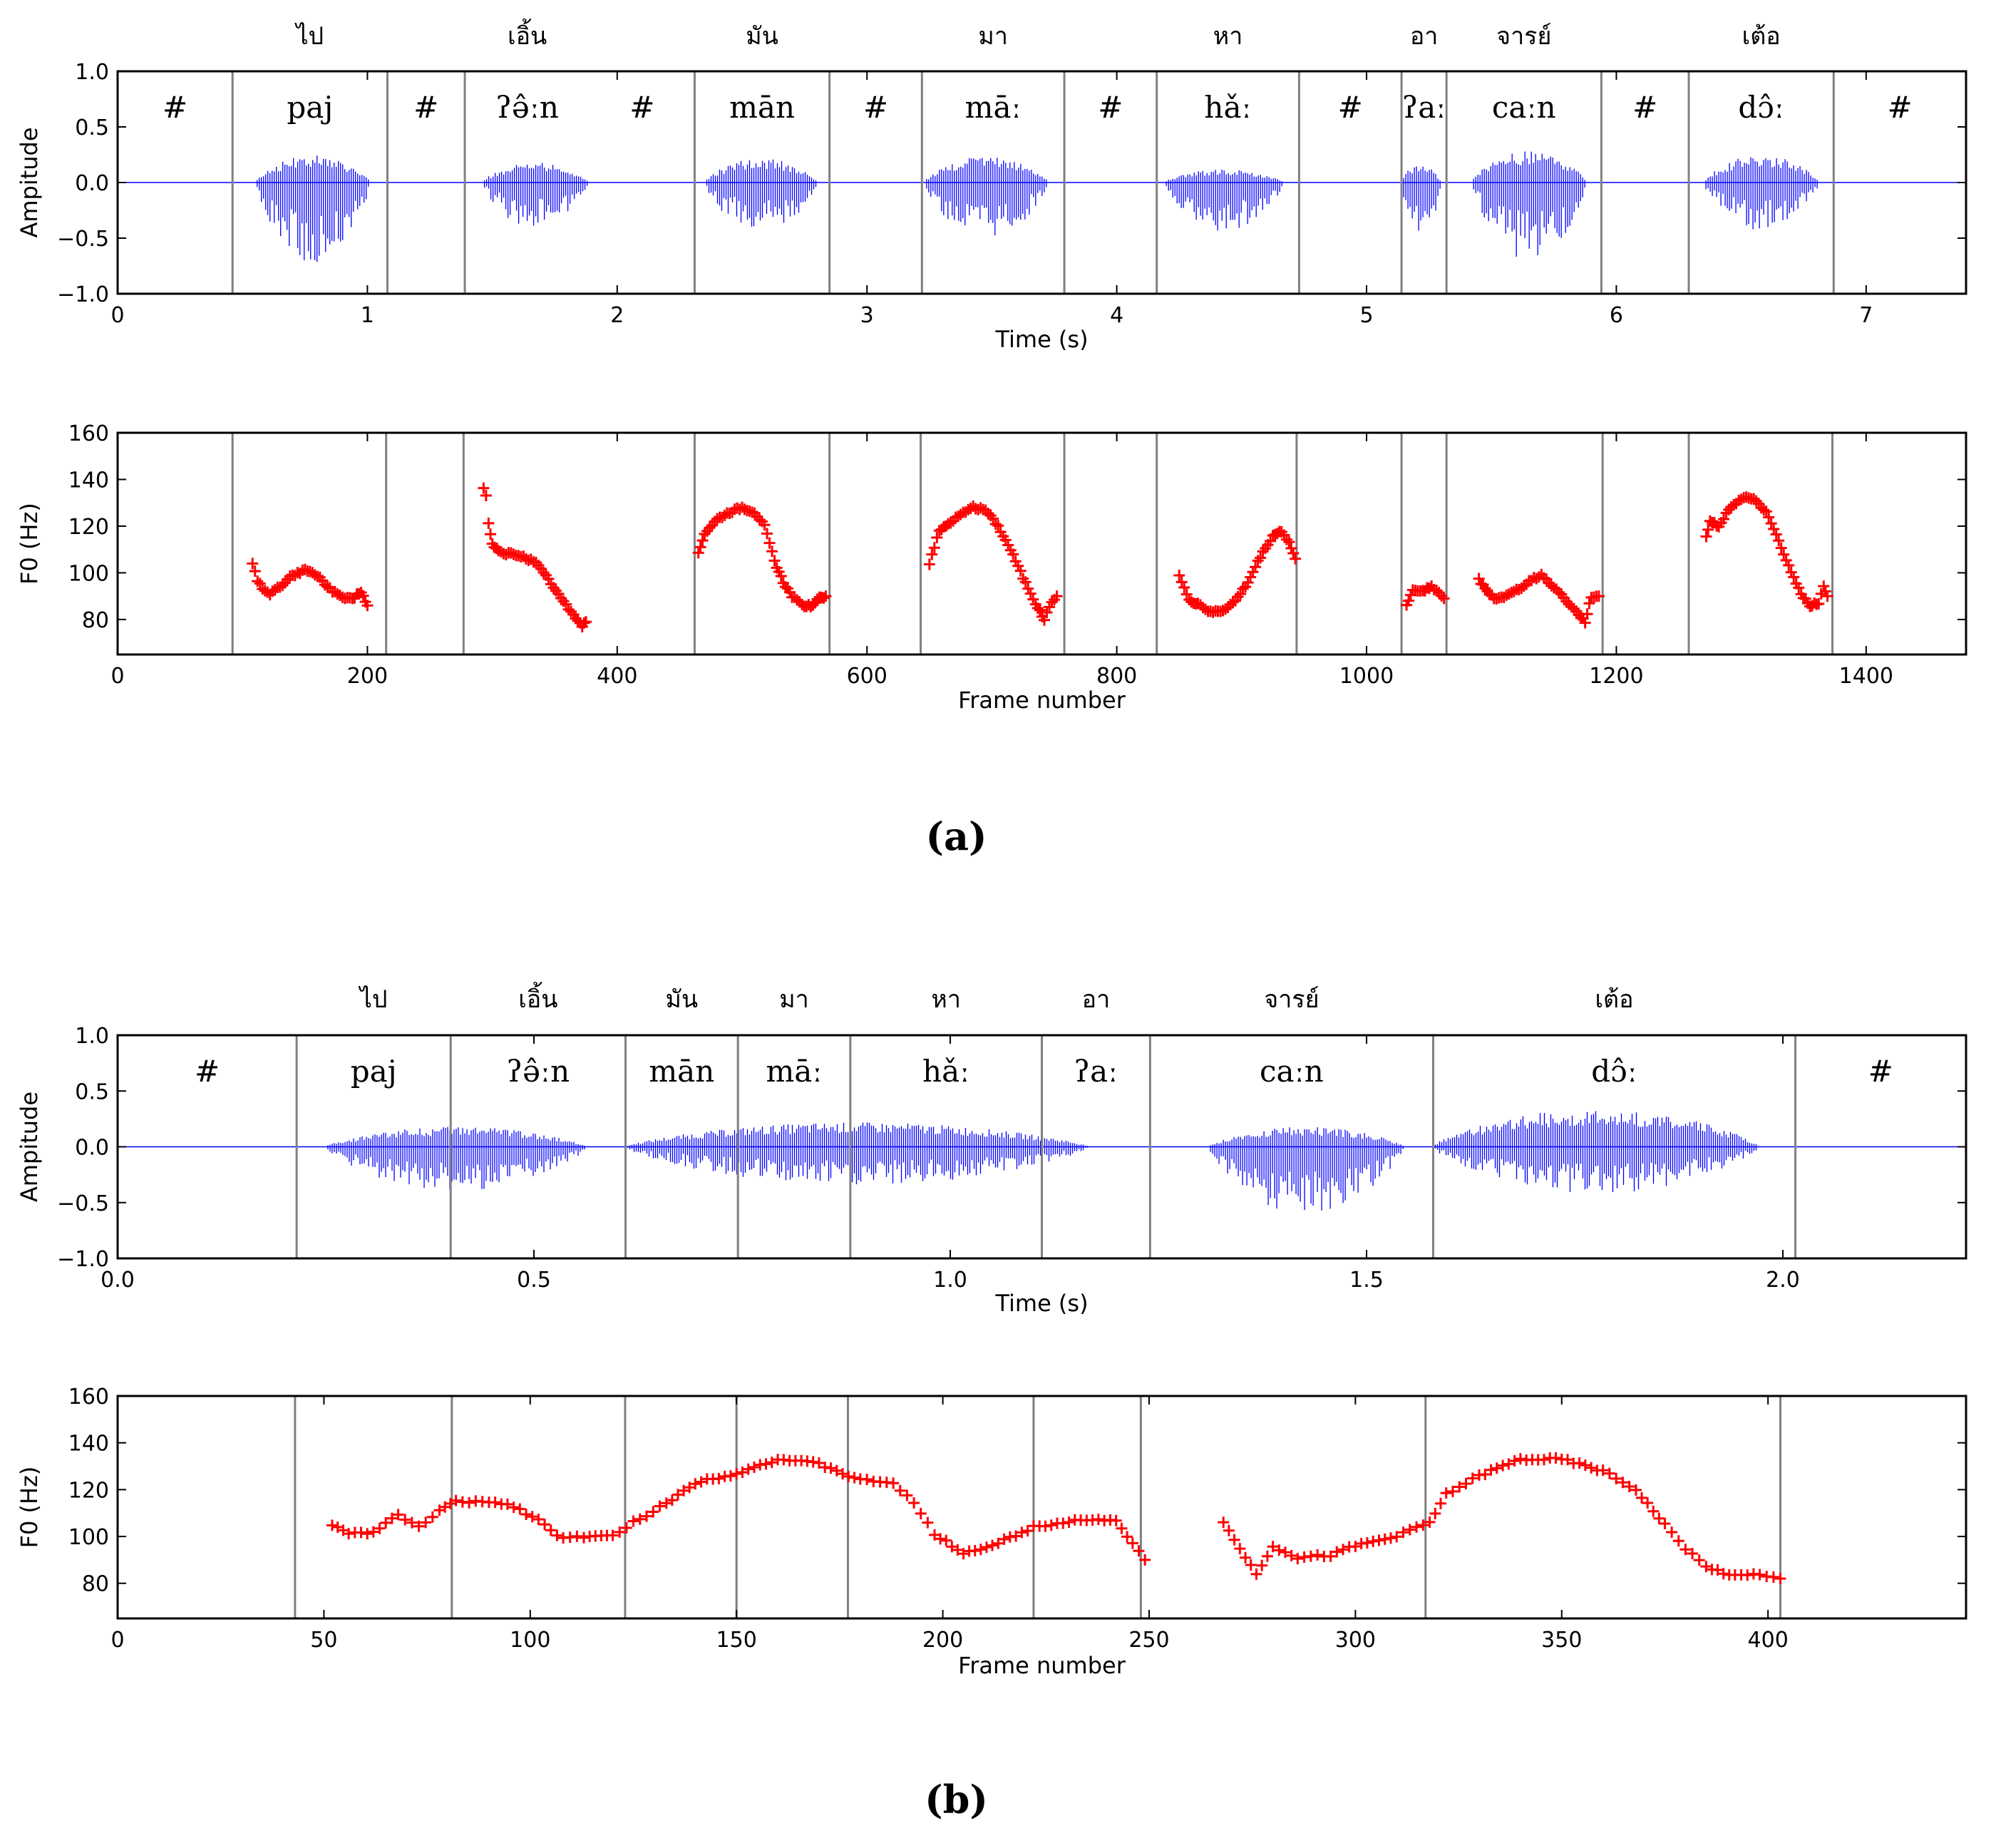  What do you see at coordinates (867, 315) in the screenshot?
I see `waveform-xtick-label: 3` at bounding box center [867, 315].